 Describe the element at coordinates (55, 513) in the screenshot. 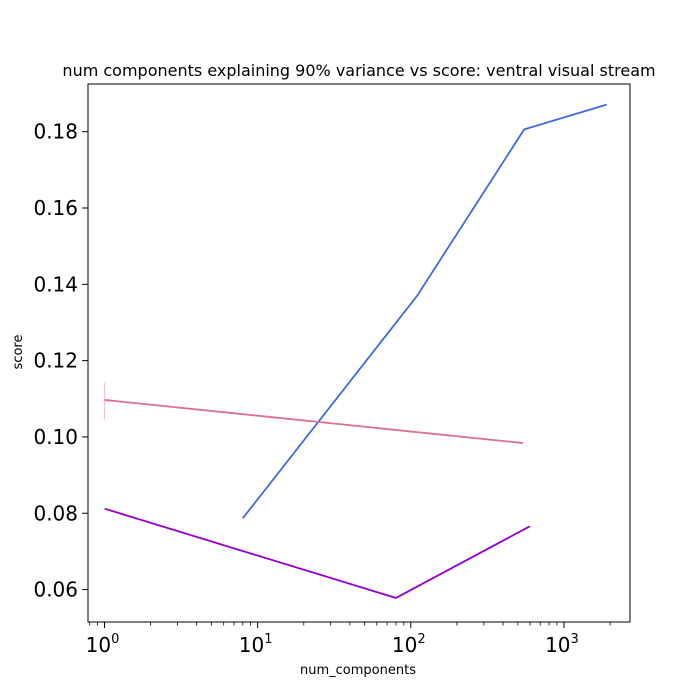

I see `y-tick-label: 0.08` at that location.